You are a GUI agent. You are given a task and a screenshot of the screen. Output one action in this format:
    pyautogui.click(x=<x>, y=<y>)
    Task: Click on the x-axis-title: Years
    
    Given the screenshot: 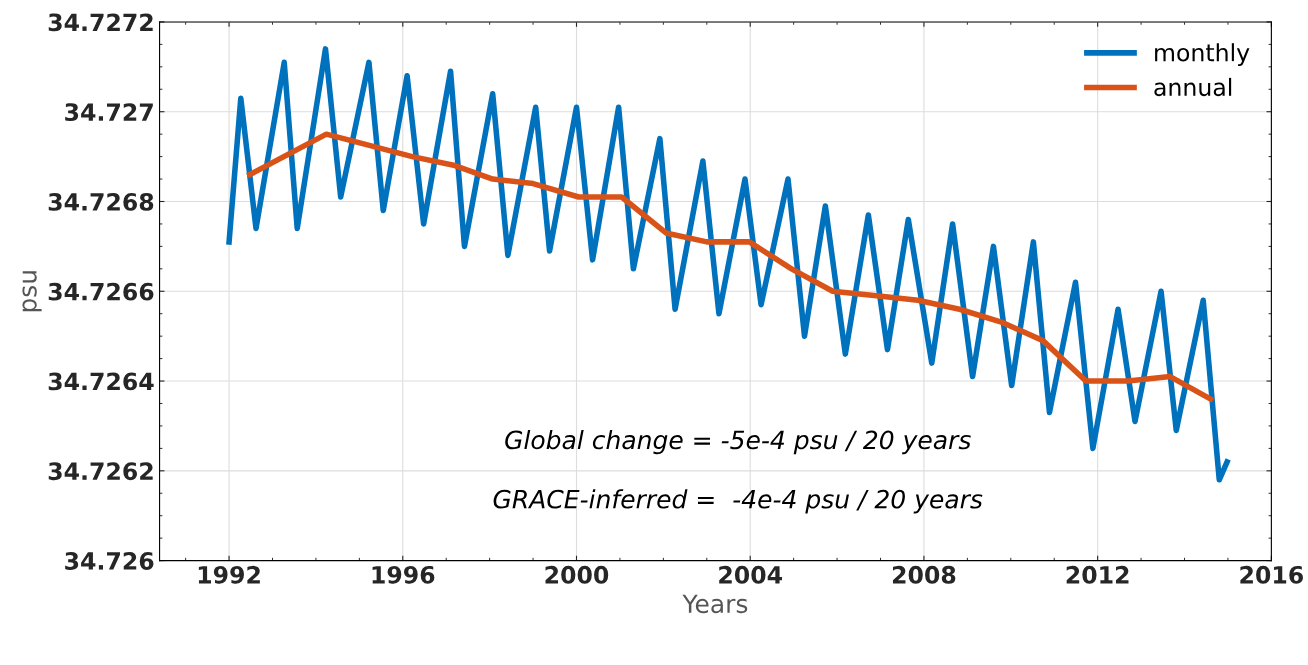 What is the action you would take?
    pyautogui.click(x=715, y=604)
    